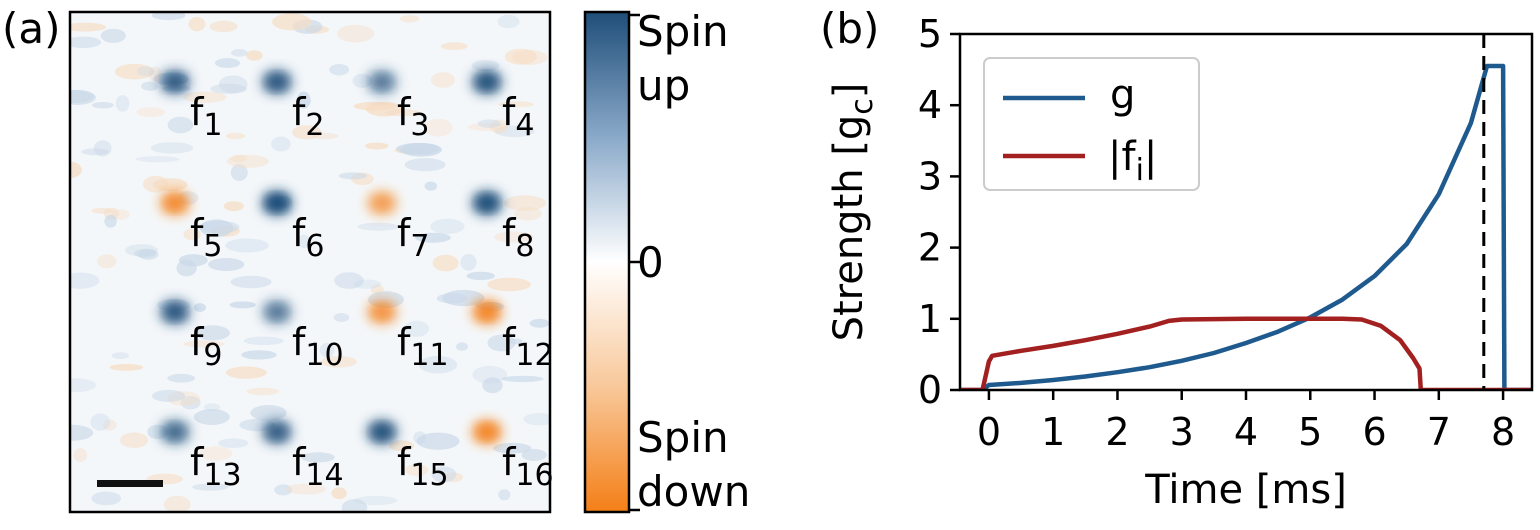 Image resolution: width=1540 pixels, height=530 pixels. What do you see at coordinates (930, 105) in the screenshot?
I see `y-tick-label: 4` at bounding box center [930, 105].